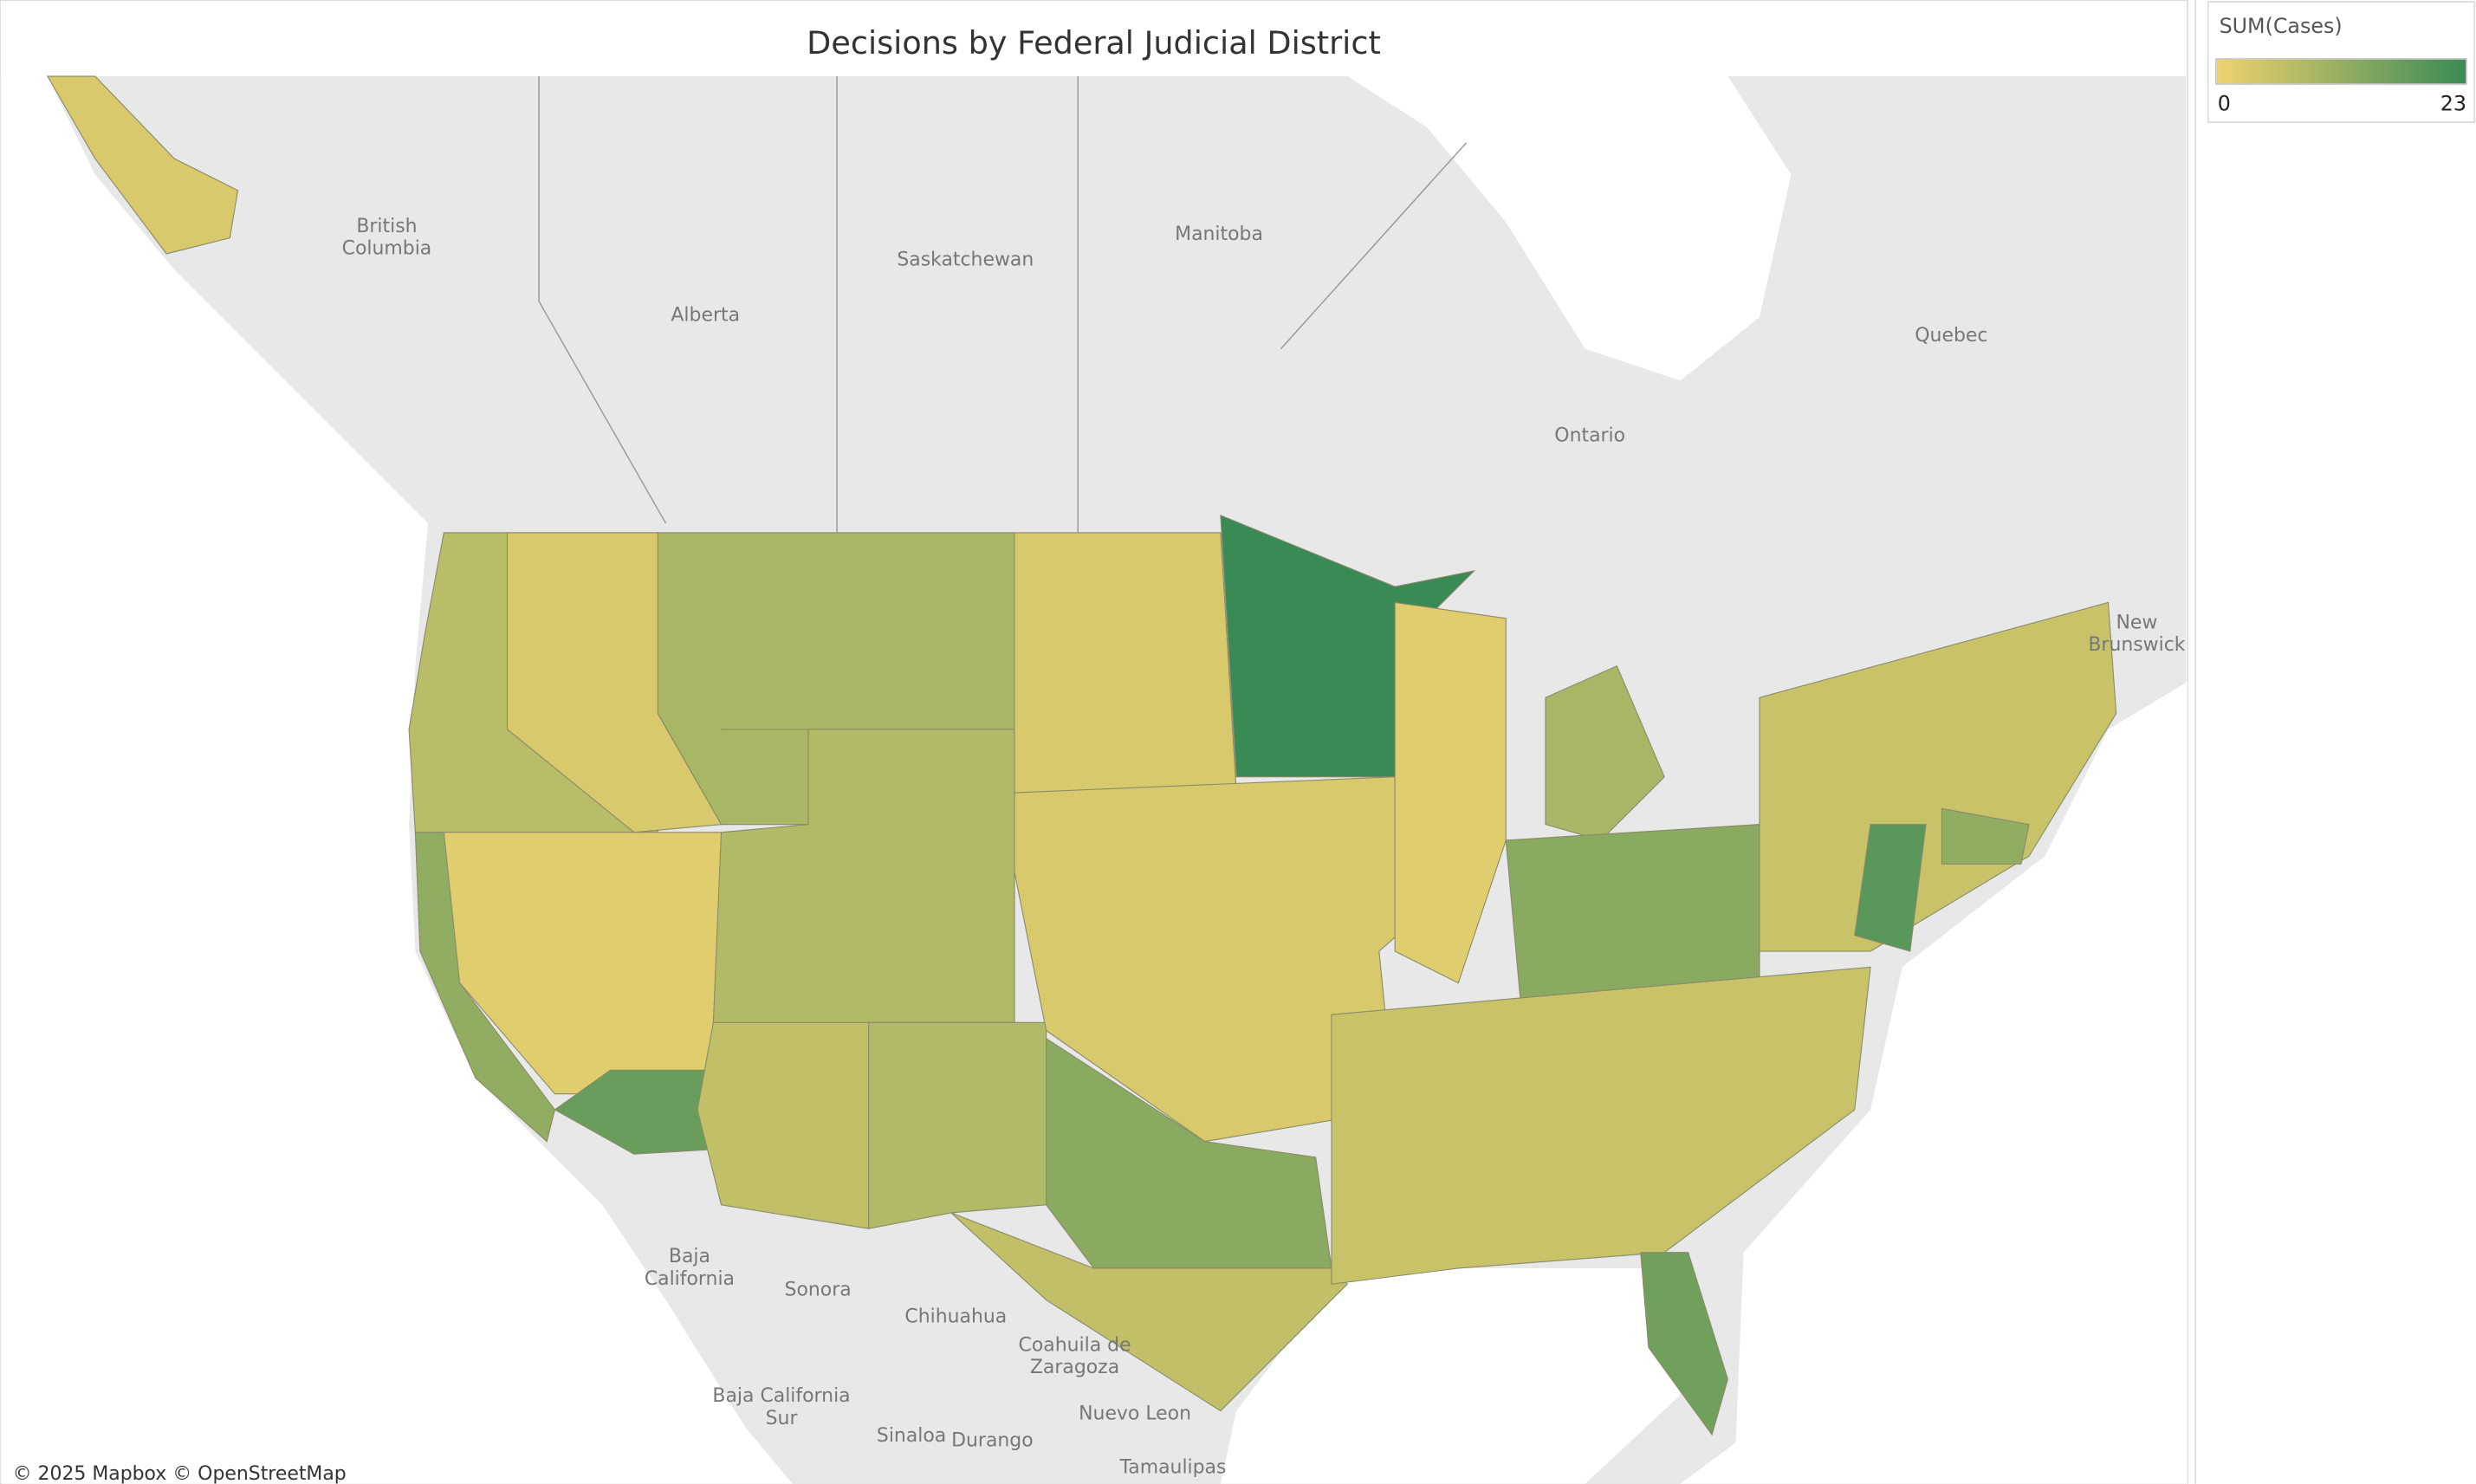  Describe the element at coordinates (1075, 1367) in the screenshot. I see `place-label: Zaragoza` at that location.